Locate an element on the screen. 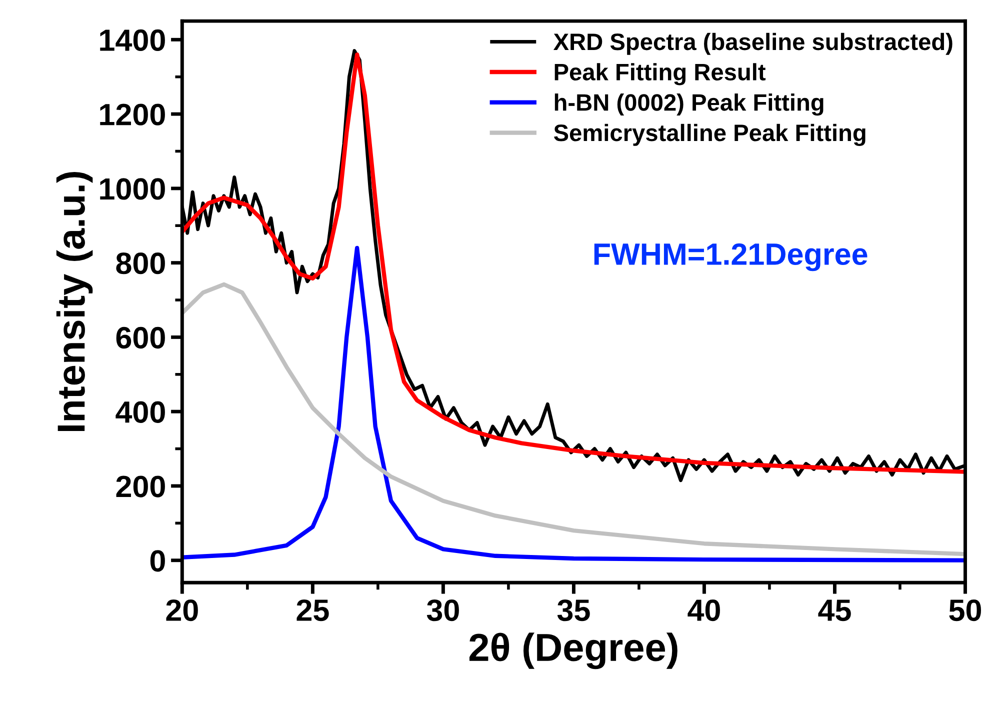  x-tick-label: 40 is located at coordinates (704, 610).